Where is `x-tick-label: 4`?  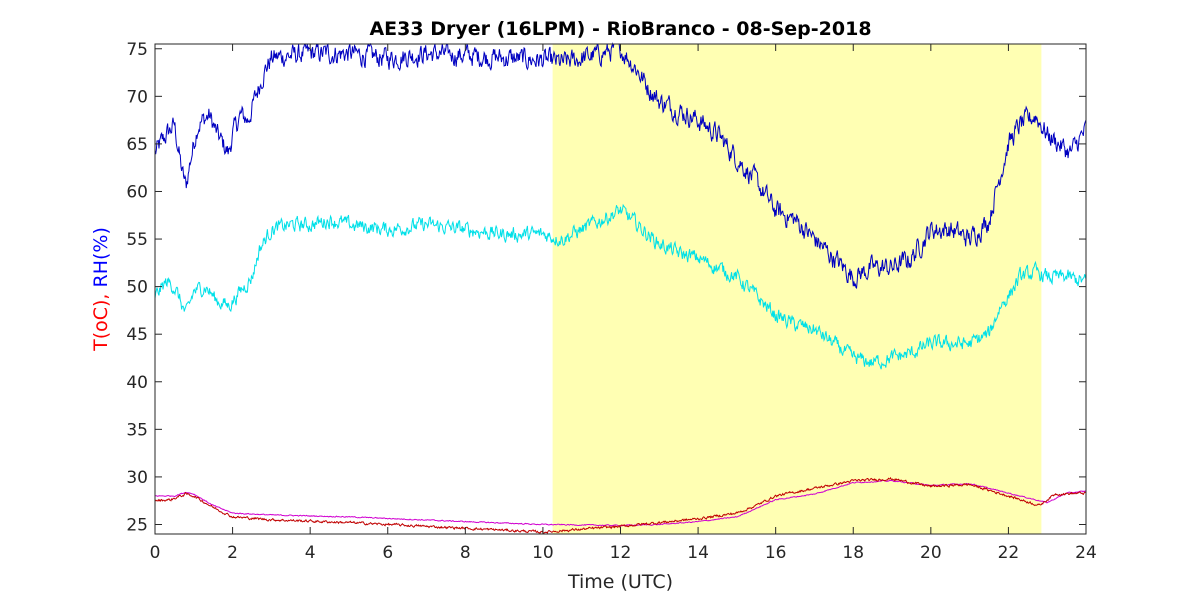 x-tick-label: 4 is located at coordinates (310, 553).